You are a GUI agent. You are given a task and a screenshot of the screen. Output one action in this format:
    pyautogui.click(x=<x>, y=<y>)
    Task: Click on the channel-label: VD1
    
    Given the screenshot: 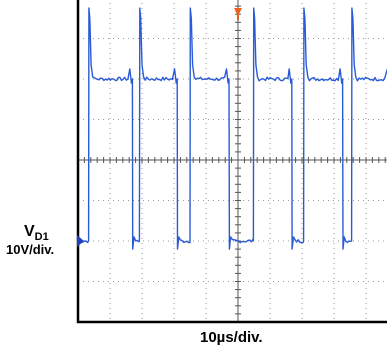 What is the action you would take?
    pyautogui.click(x=36, y=233)
    